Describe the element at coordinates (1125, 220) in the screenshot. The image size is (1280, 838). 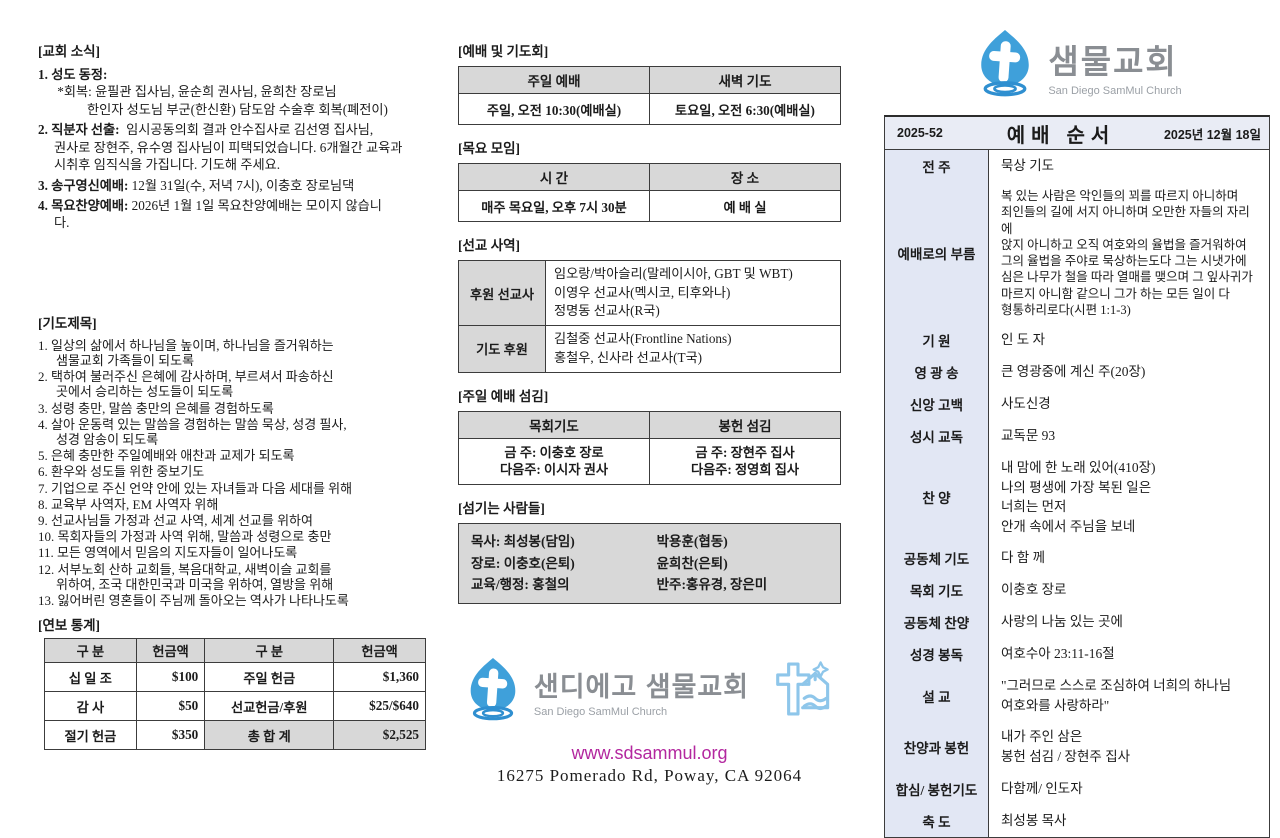
I see `order-content-line: 죄인들의 길에 서지 아니하며 오만한 자들의 자리에` at that location.